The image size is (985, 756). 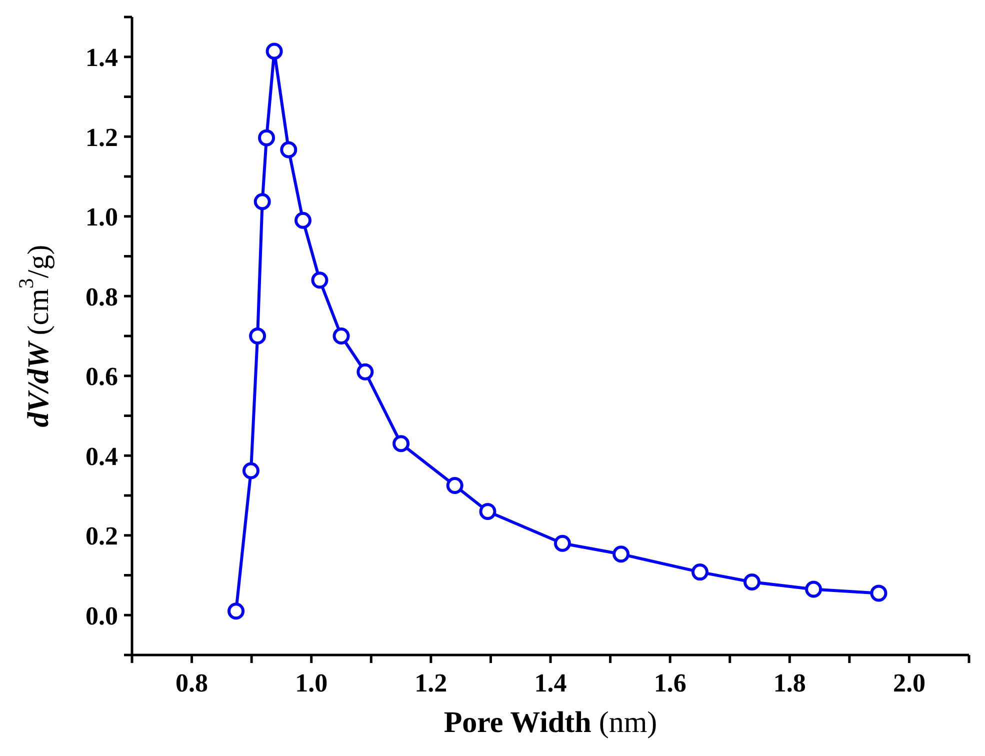 What do you see at coordinates (431, 683) in the screenshot?
I see `x-tick-label: 1.2` at bounding box center [431, 683].